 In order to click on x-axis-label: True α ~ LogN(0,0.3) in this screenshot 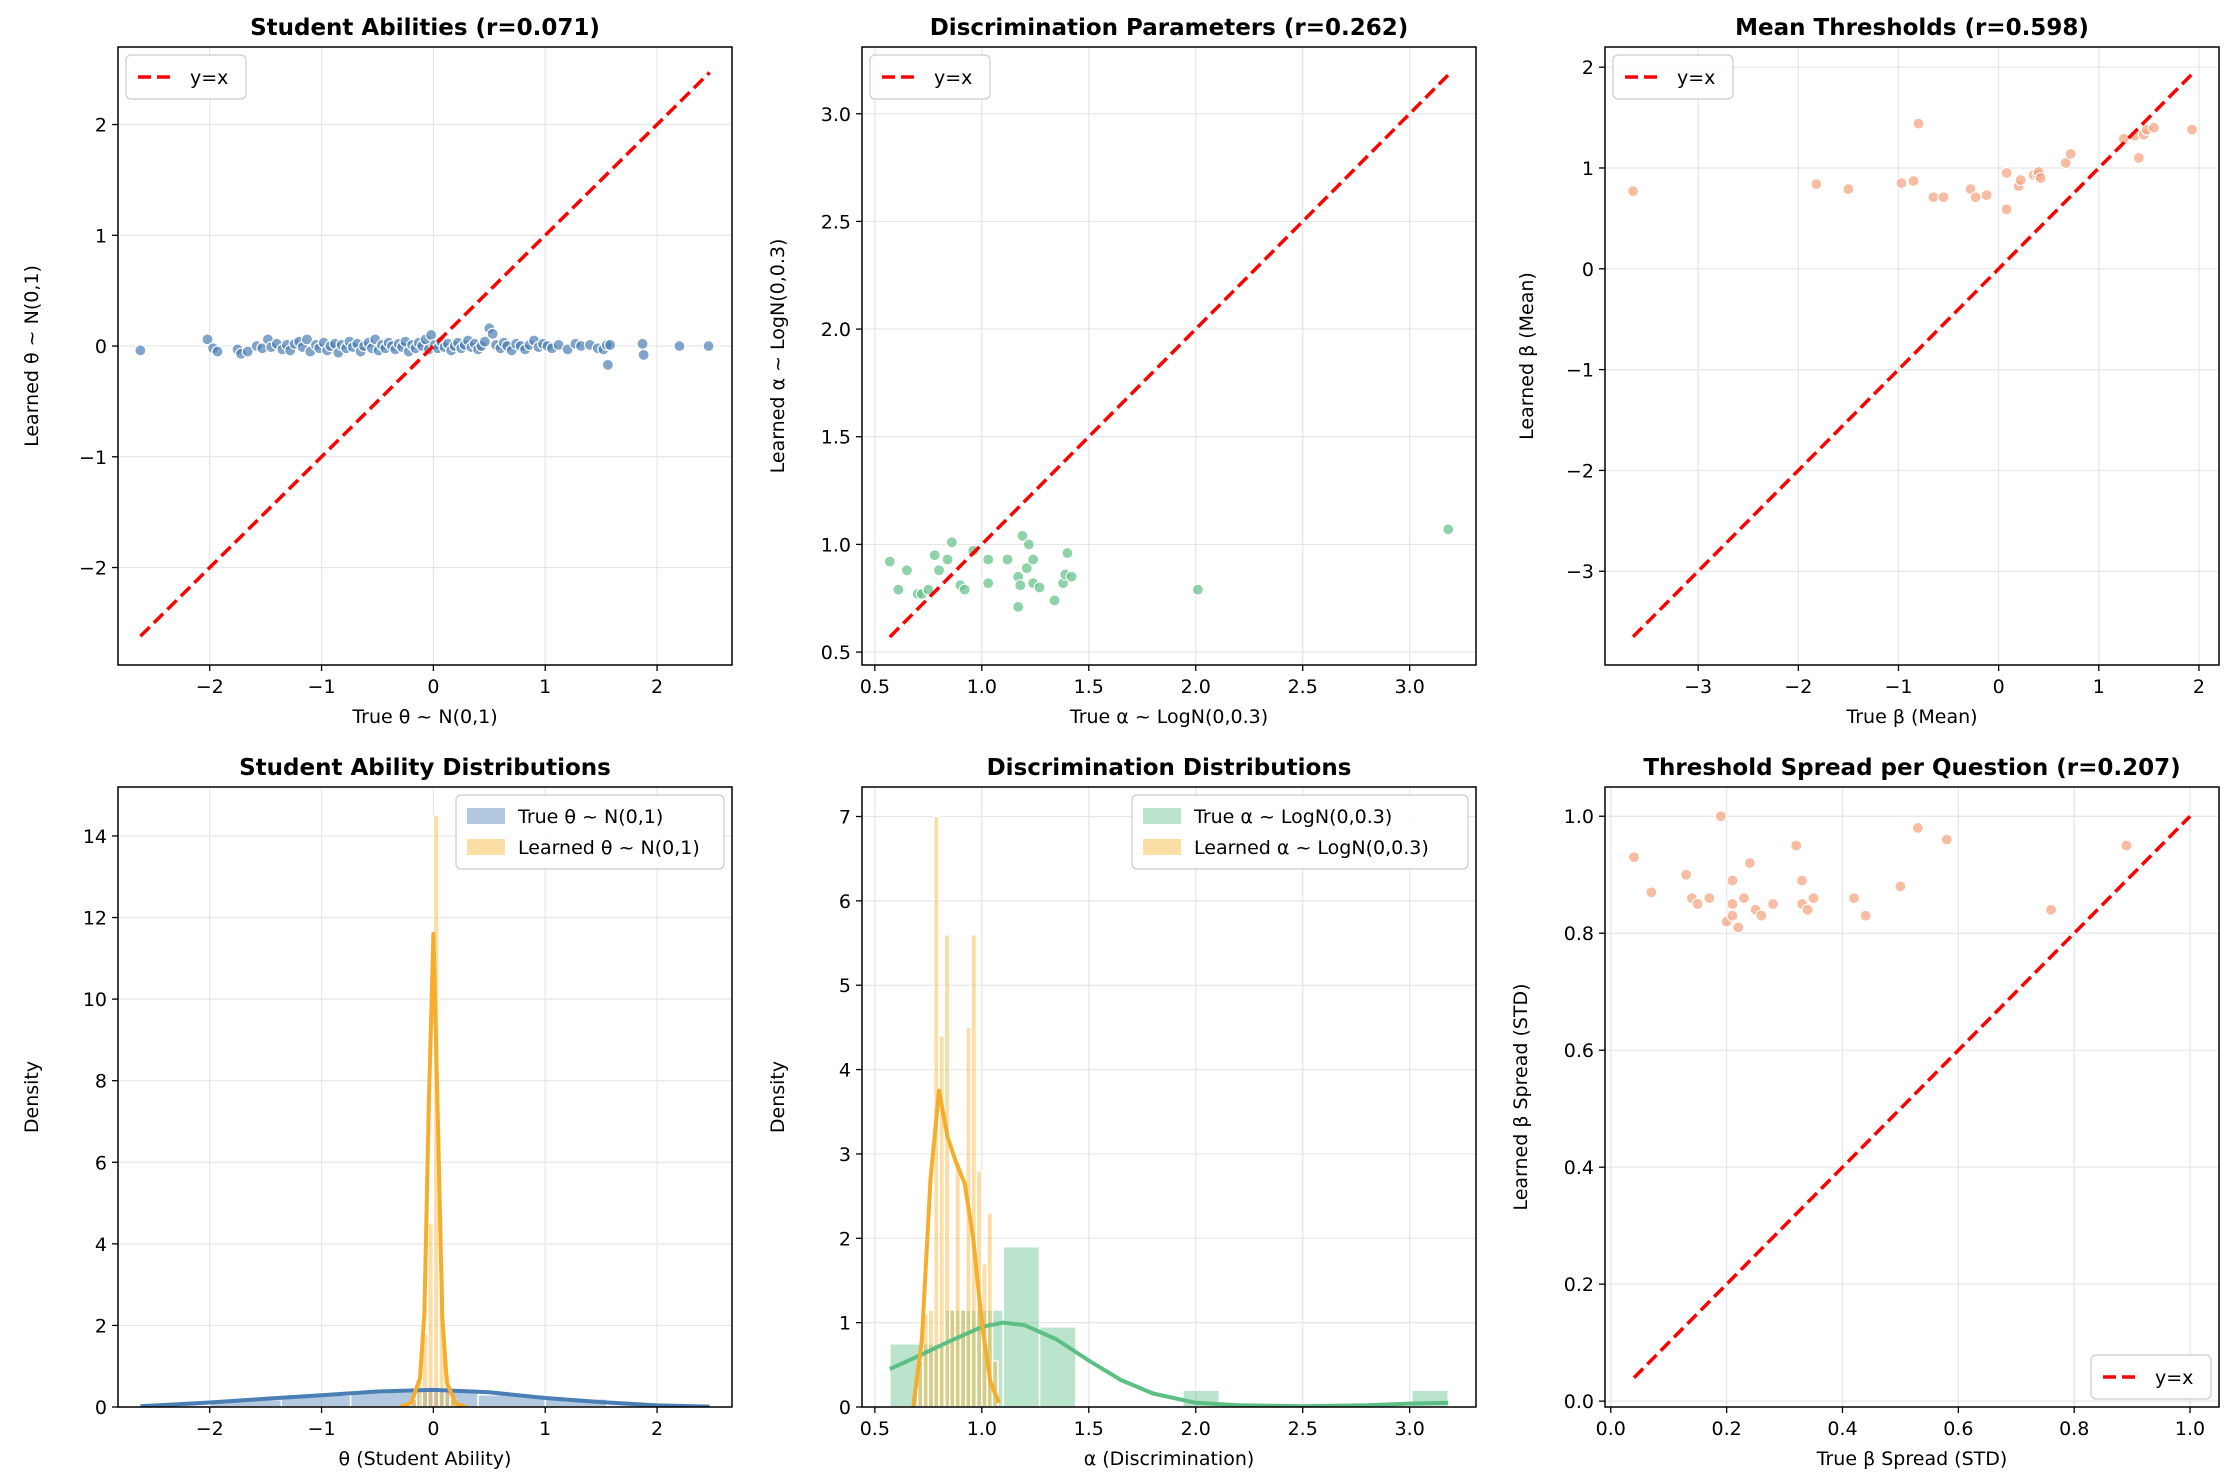, I will do `click(1168, 717)`.